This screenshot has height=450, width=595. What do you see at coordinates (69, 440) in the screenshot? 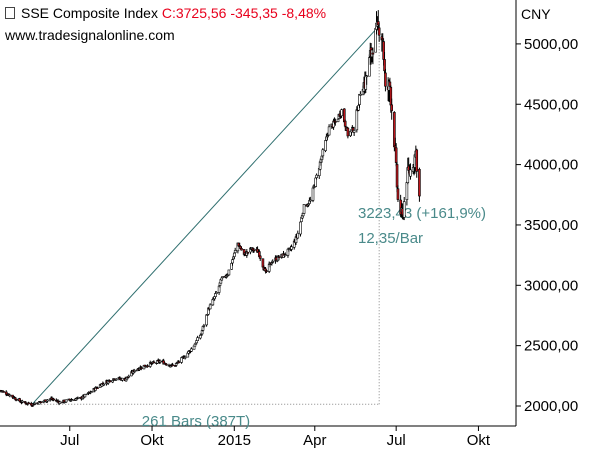
I see `x-tick-label: Jul` at bounding box center [69, 440].